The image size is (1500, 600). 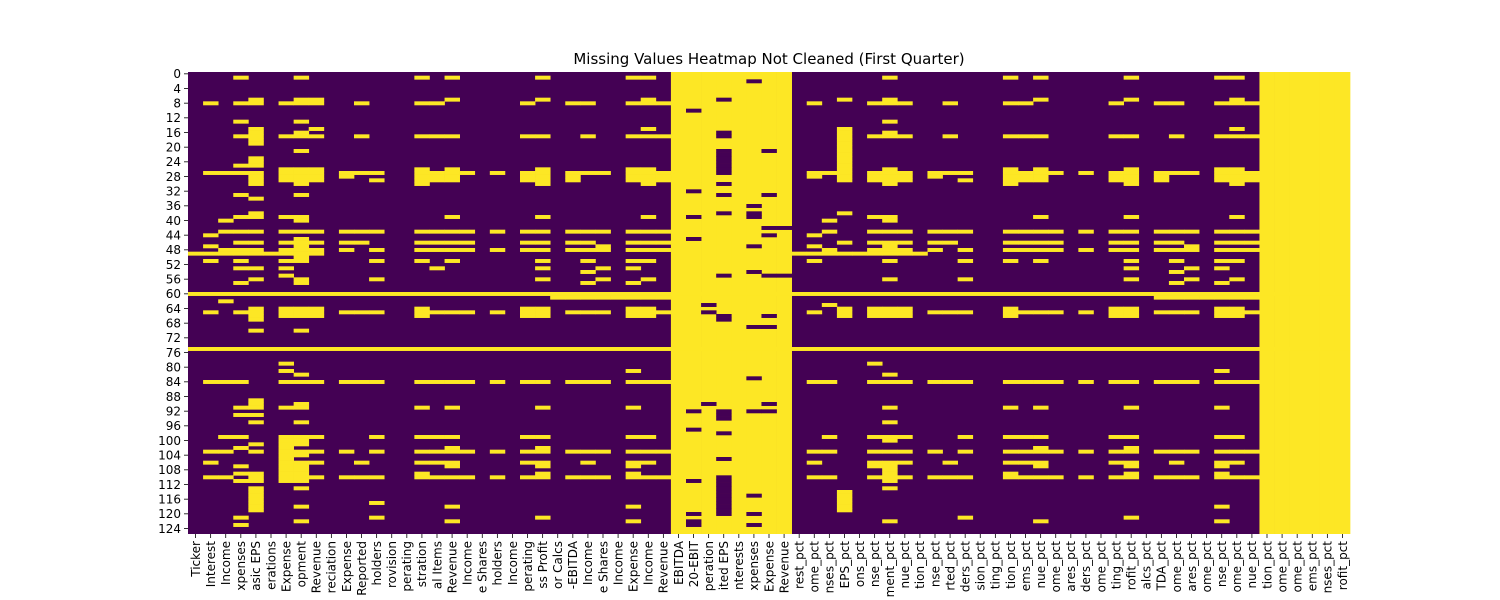 What do you see at coordinates (1116, 565) in the screenshot?
I see `x-tick-label: ting_pct` at bounding box center [1116, 565].